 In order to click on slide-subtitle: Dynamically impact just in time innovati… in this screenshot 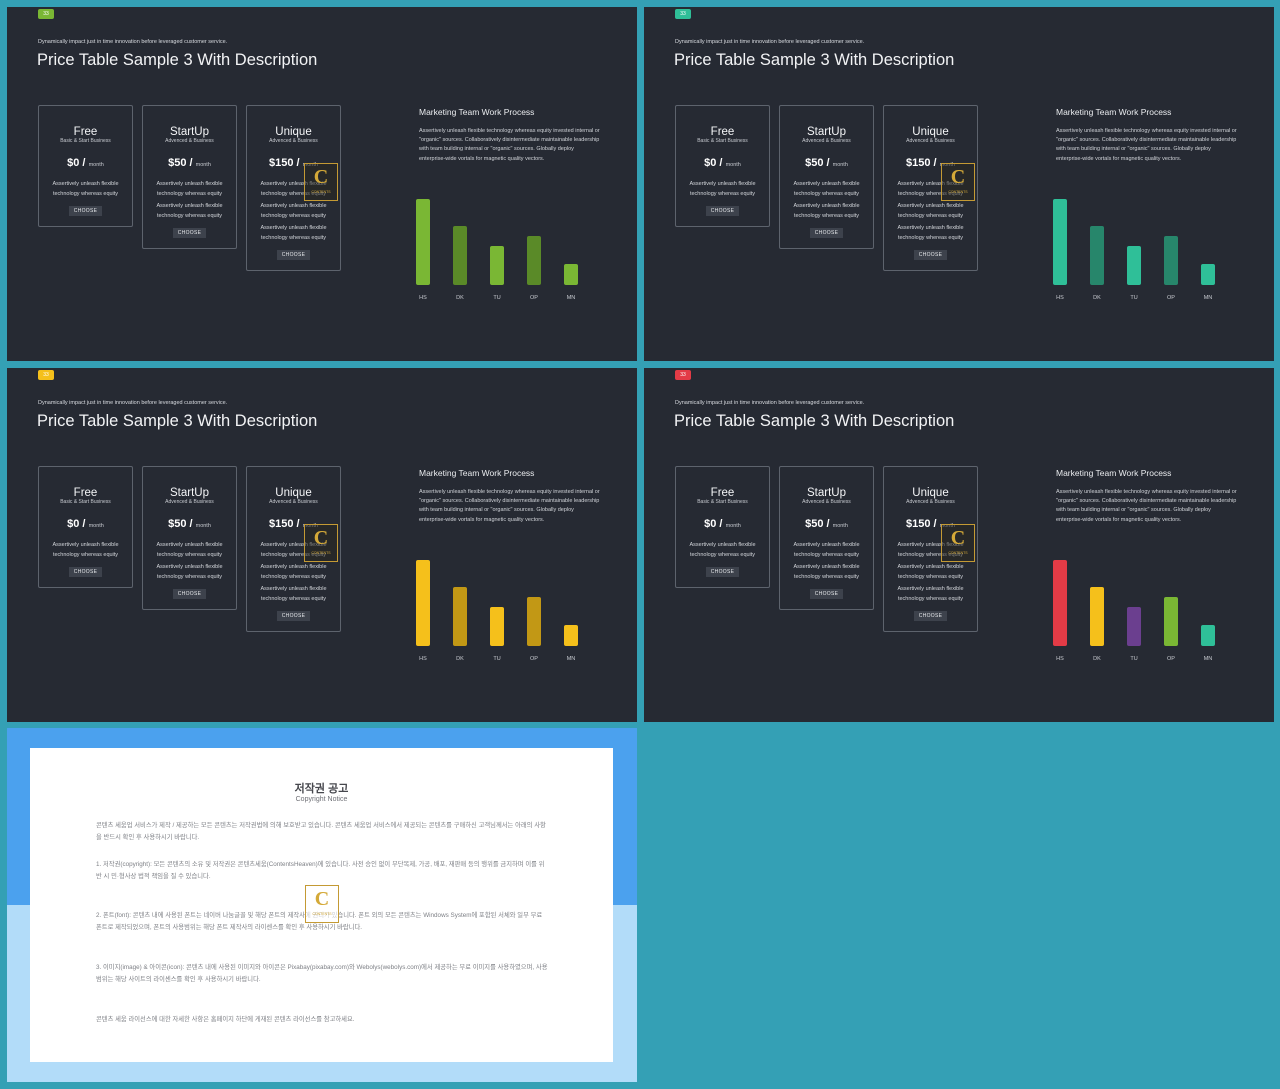, I will do `click(133, 42)`.